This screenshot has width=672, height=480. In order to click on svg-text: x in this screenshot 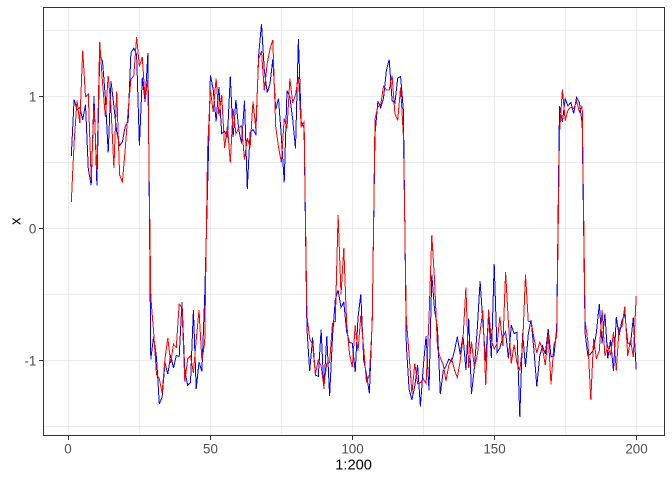, I will do `click(16, 221)`.